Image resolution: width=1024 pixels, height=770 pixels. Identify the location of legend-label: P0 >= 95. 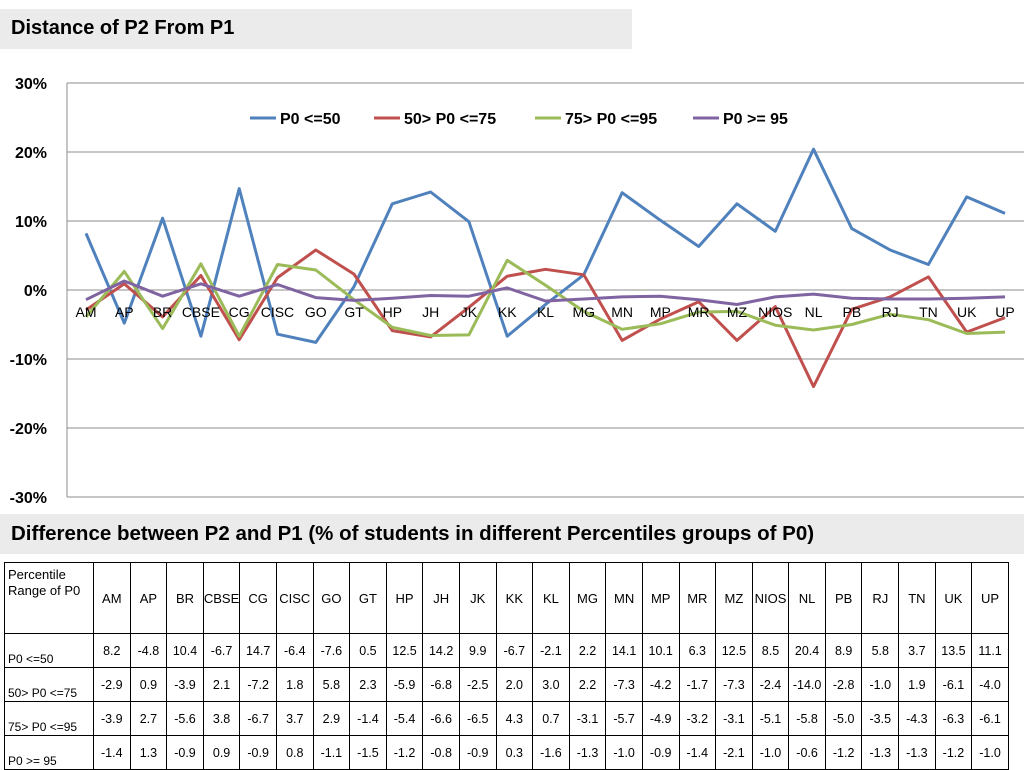
(755, 119).